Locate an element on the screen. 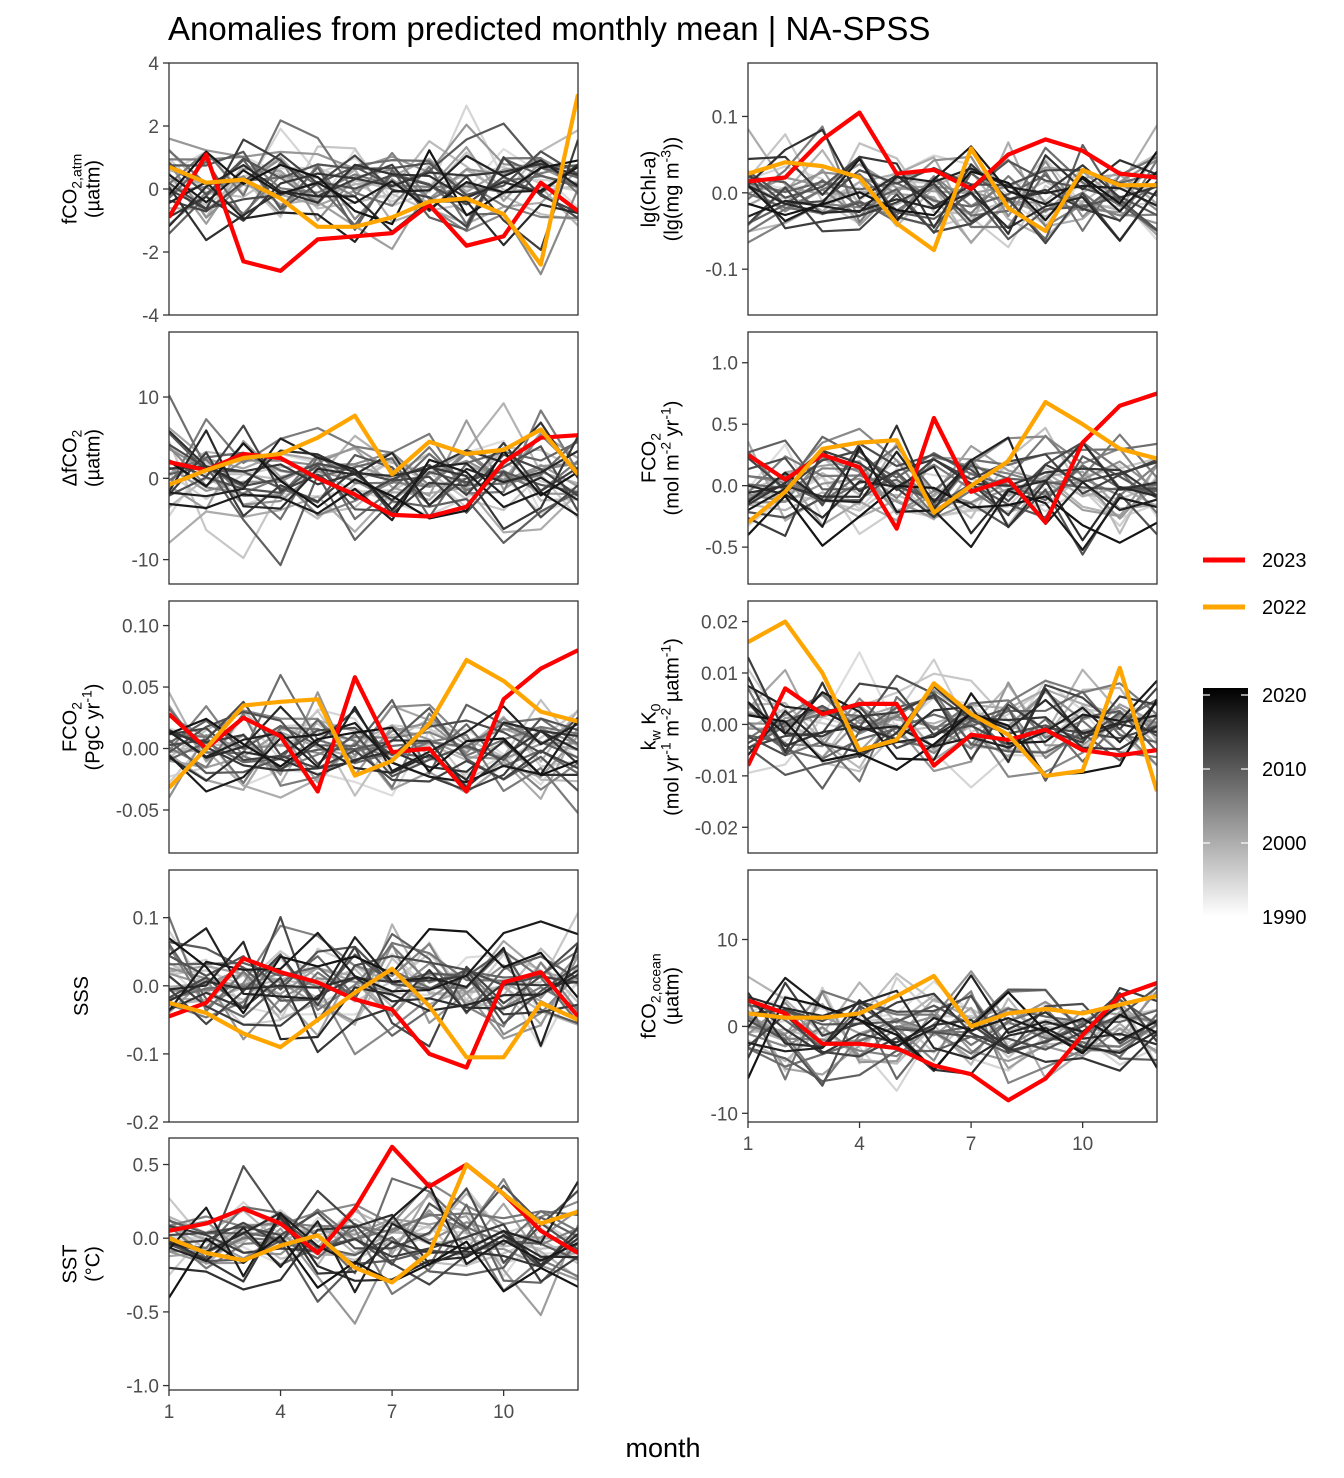  y-axis-title-line: (PgC yr-1) is located at coordinates (92, 727).